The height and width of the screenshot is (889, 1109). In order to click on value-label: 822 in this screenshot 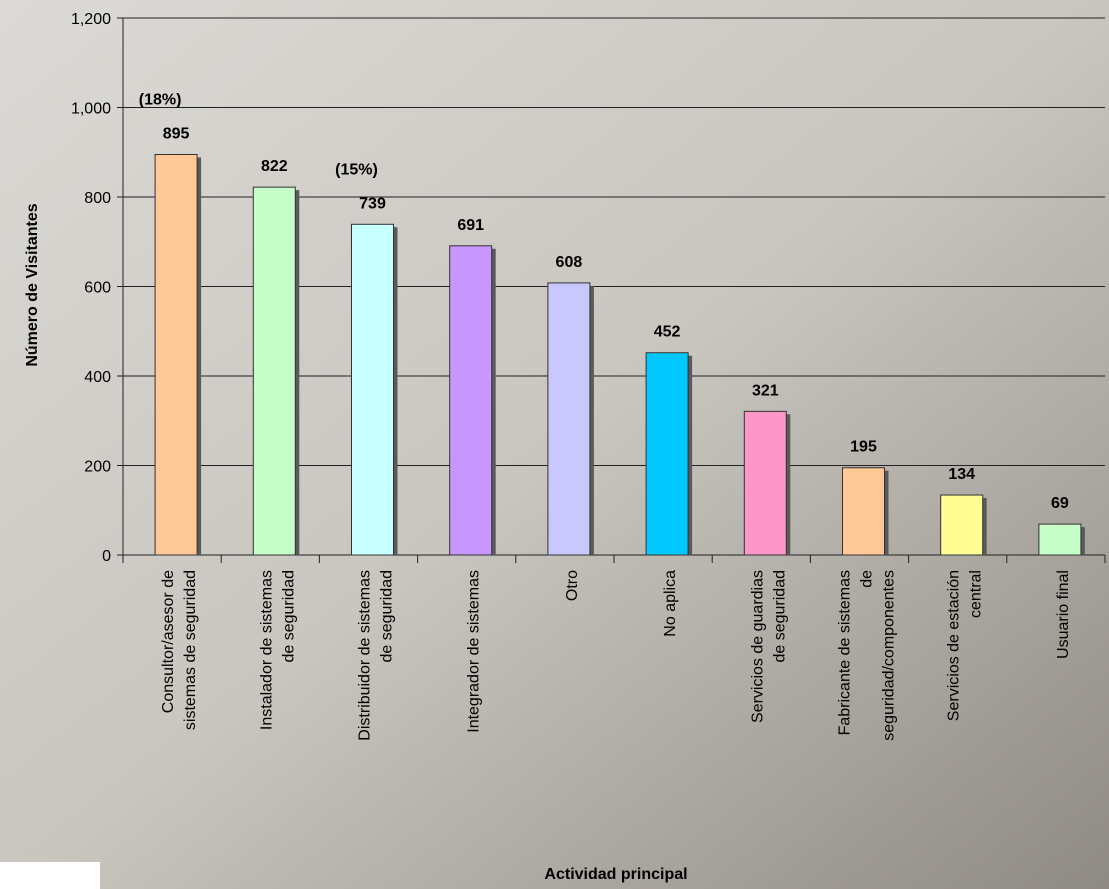, I will do `click(274, 166)`.